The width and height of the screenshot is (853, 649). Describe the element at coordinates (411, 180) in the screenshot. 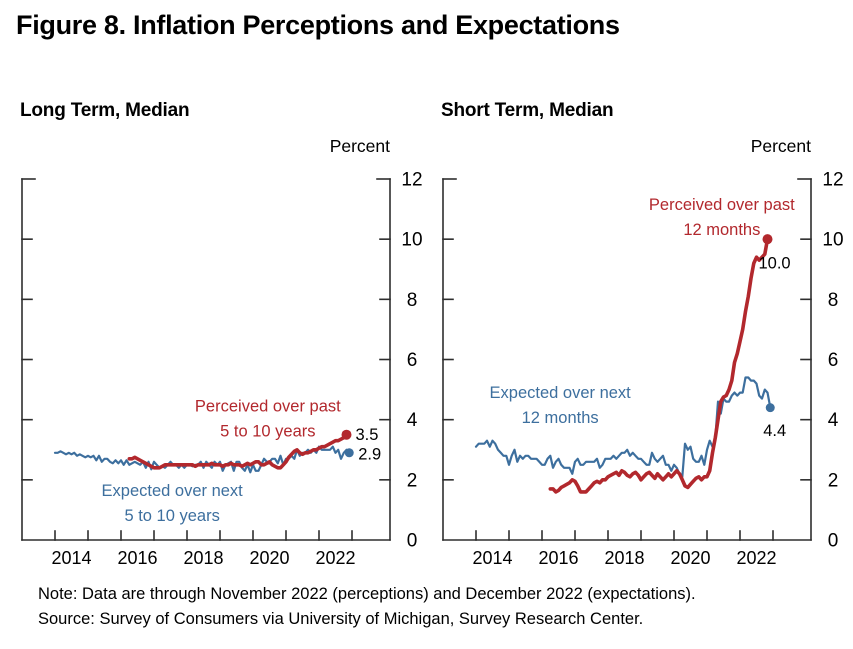

I see `long-term-y-tick-label: 12` at that location.